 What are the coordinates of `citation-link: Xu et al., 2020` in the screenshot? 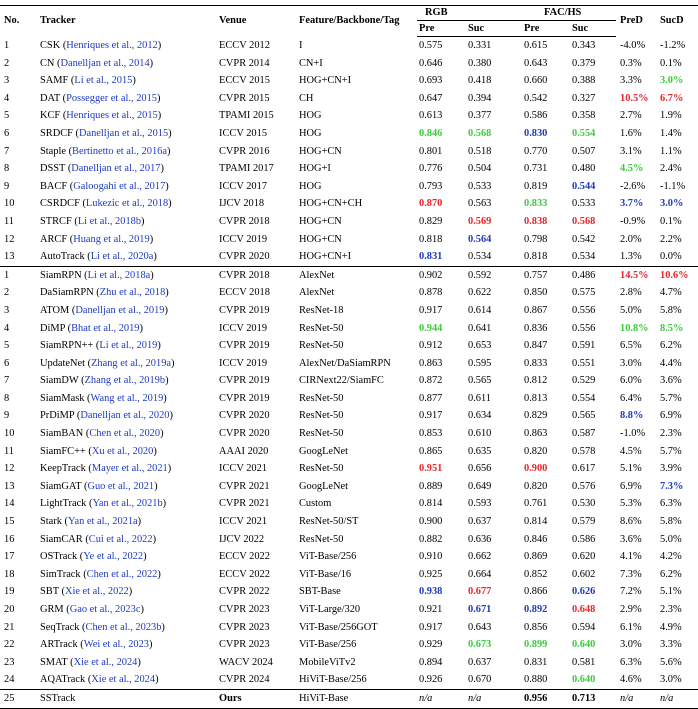 It's located at (122, 451).